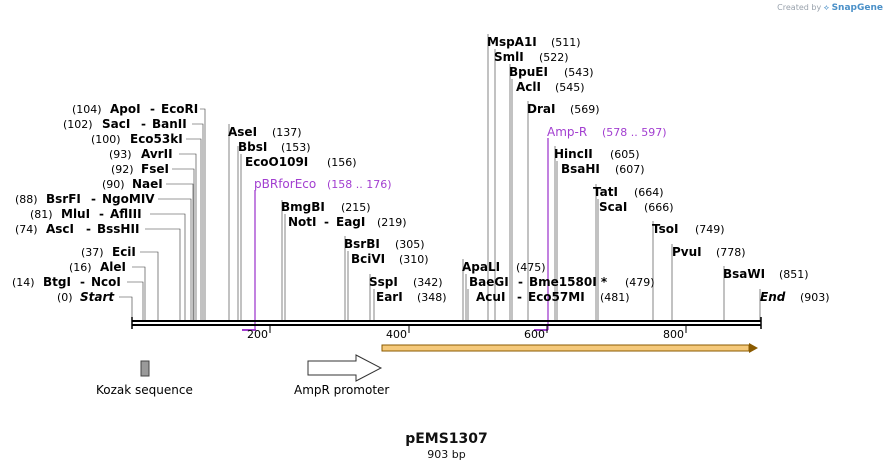 This screenshot has width=893, height=471. What do you see at coordinates (603, 167) in the screenshot?
I see `site-bsahi: BsaHI (607)` at bounding box center [603, 167].